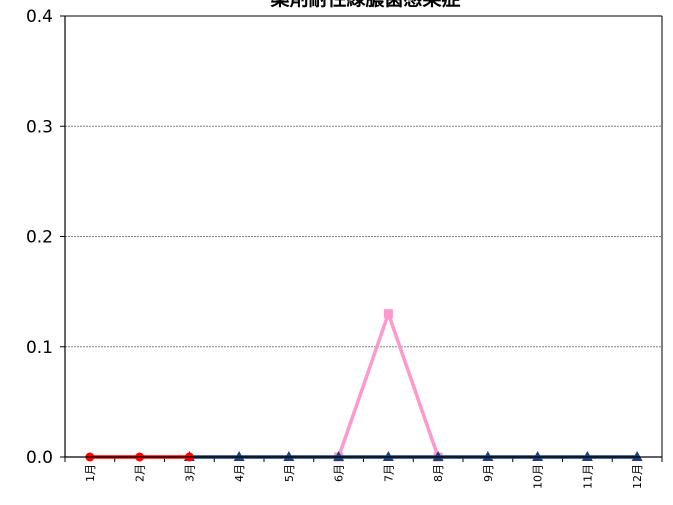  Describe the element at coordinates (388, 473) in the screenshot. I see `x-tick-label: 7月` at that location.